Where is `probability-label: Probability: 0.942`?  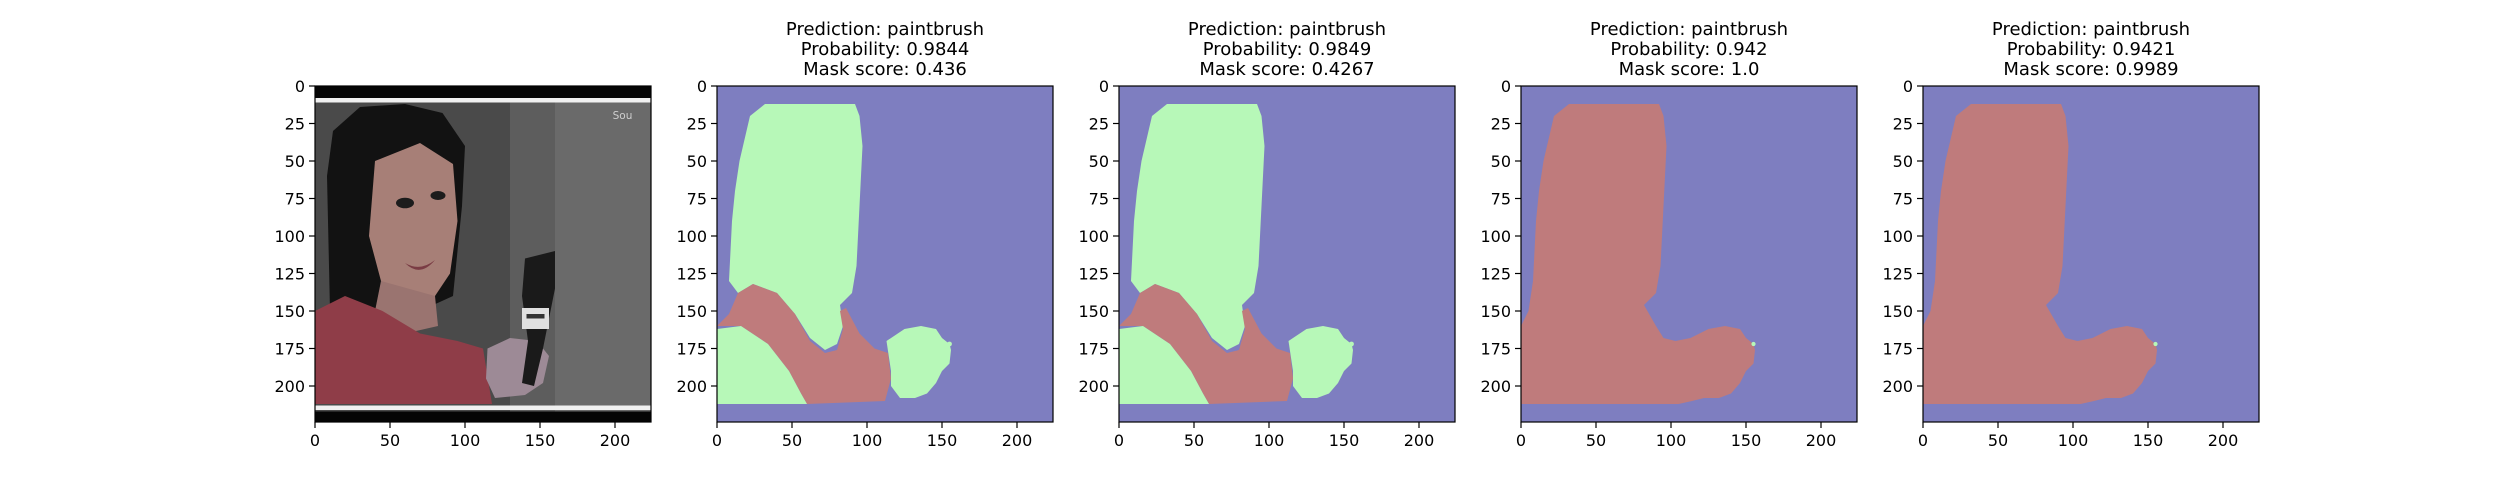 probability-label: Probability: 0.942 is located at coordinates (1688, 49).